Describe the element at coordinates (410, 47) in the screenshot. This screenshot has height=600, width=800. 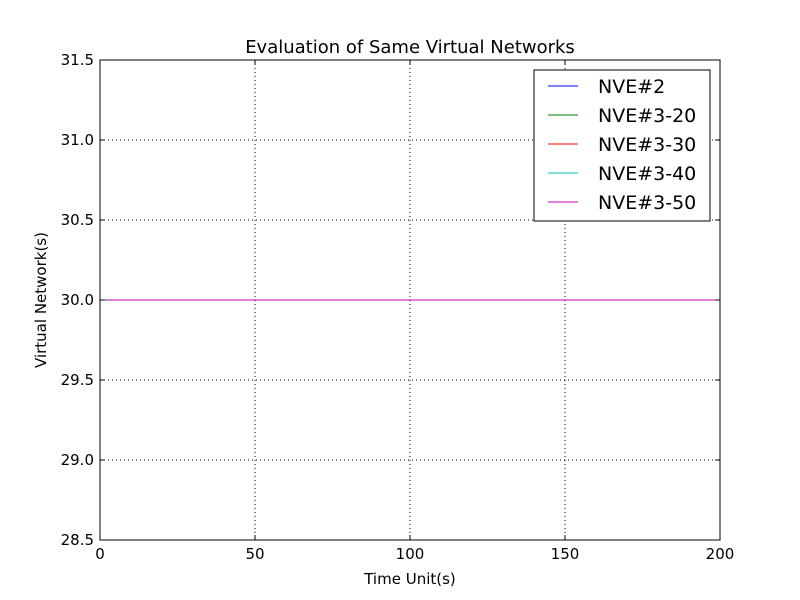
I see `chart-title: Evaluation of Same Virtual Networks` at that location.